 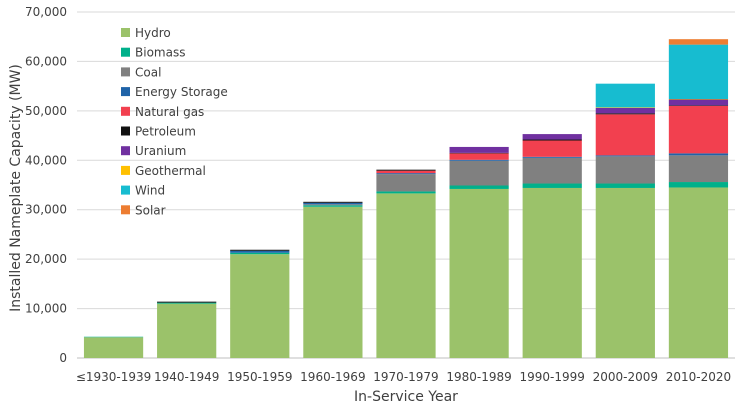 I want to click on legend-label: Natural gas, so click(x=169, y=112).